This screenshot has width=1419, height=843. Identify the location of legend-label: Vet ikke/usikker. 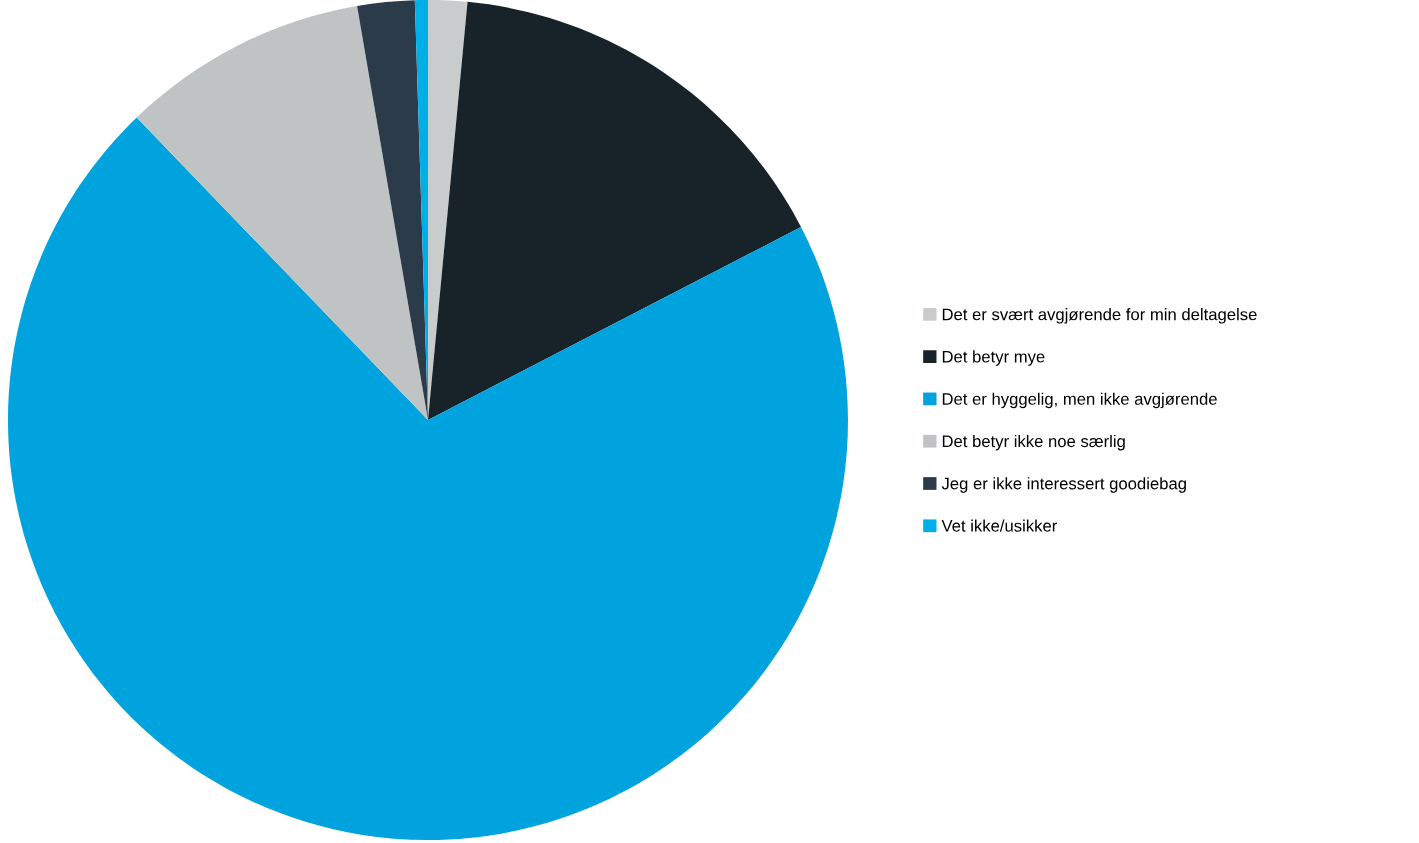
(999, 525).